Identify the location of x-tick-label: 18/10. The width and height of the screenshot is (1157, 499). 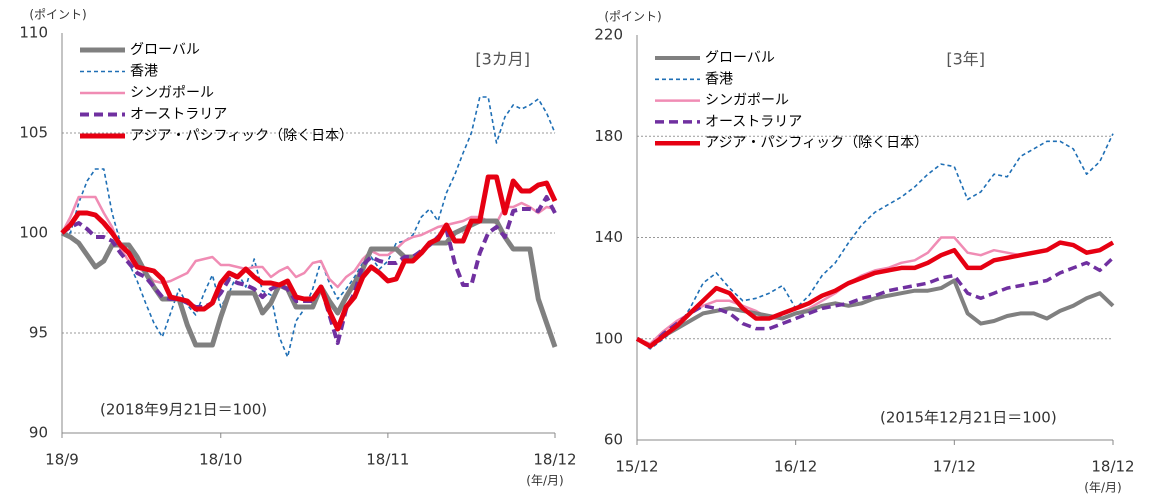
(220, 460).